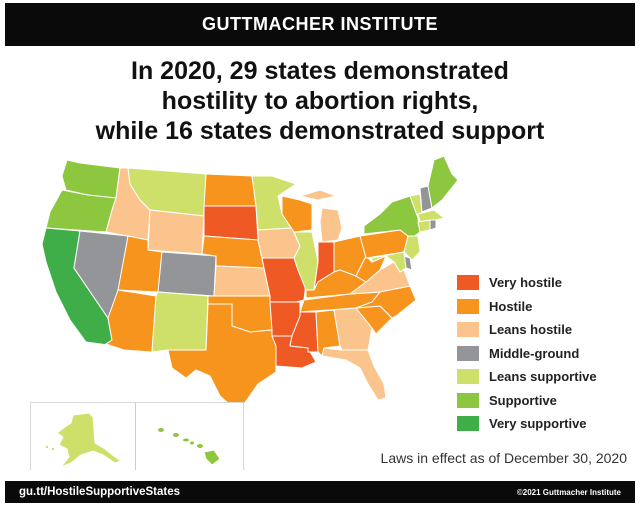  I want to click on legend-label: Very supportive, so click(538, 424).